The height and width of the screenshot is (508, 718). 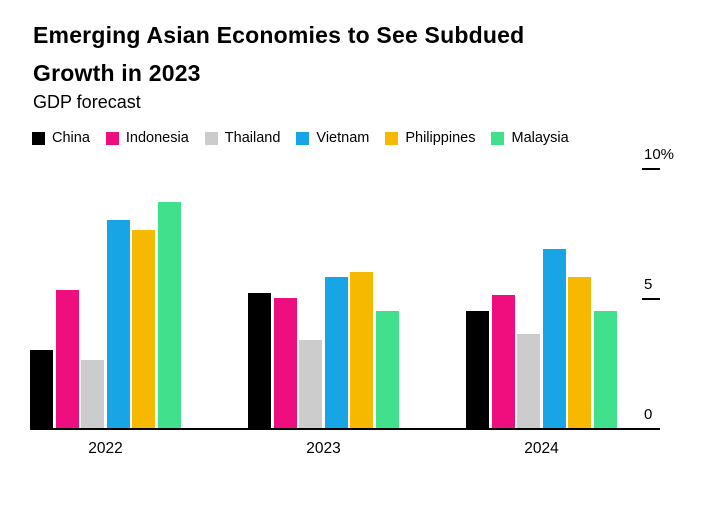 I want to click on y-axis-label-10: 10%, so click(x=659, y=154).